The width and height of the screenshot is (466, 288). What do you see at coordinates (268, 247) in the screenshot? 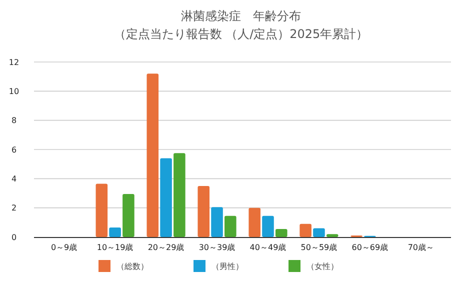
I see `x-tick-label: 40～49歳` at bounding box center [268, 247].